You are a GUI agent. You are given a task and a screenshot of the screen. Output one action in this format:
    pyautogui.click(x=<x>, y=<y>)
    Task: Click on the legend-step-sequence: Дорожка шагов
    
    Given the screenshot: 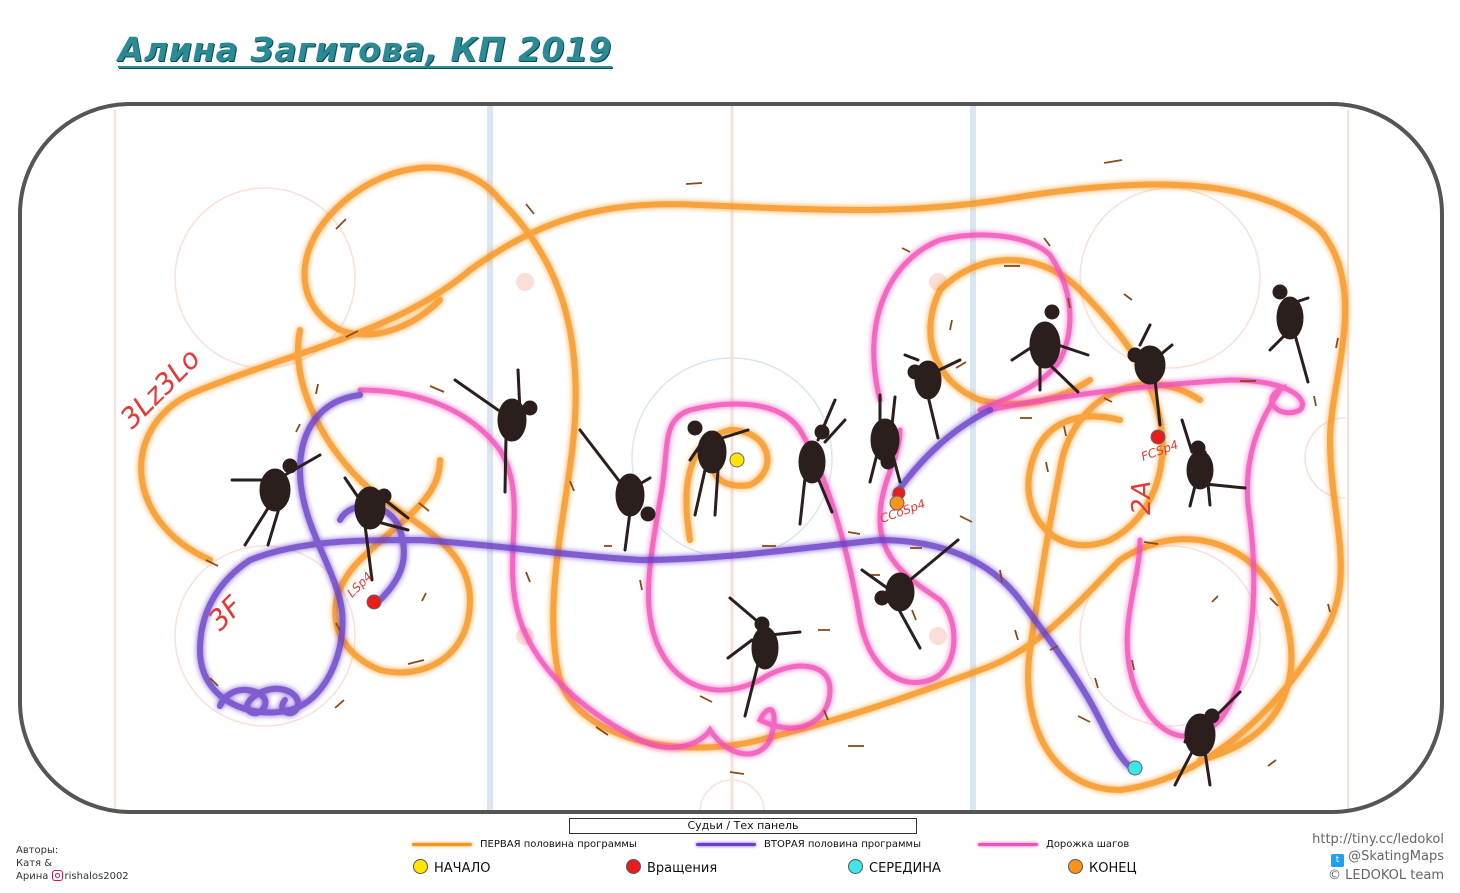 What is the action you would take?
    pyautogui.click(x=1053, y=844)
    